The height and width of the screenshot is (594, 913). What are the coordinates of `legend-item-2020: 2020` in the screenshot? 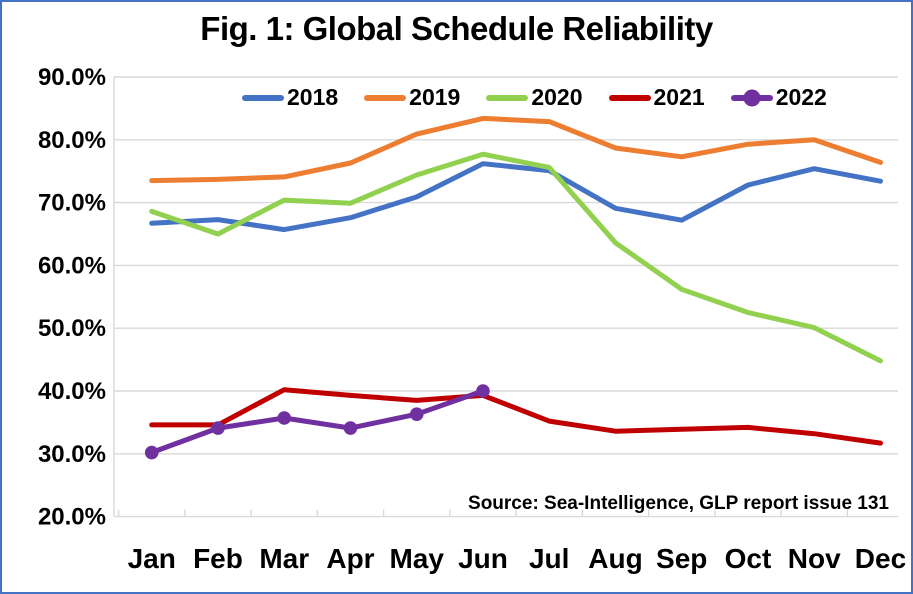 It's located at (534, 97).